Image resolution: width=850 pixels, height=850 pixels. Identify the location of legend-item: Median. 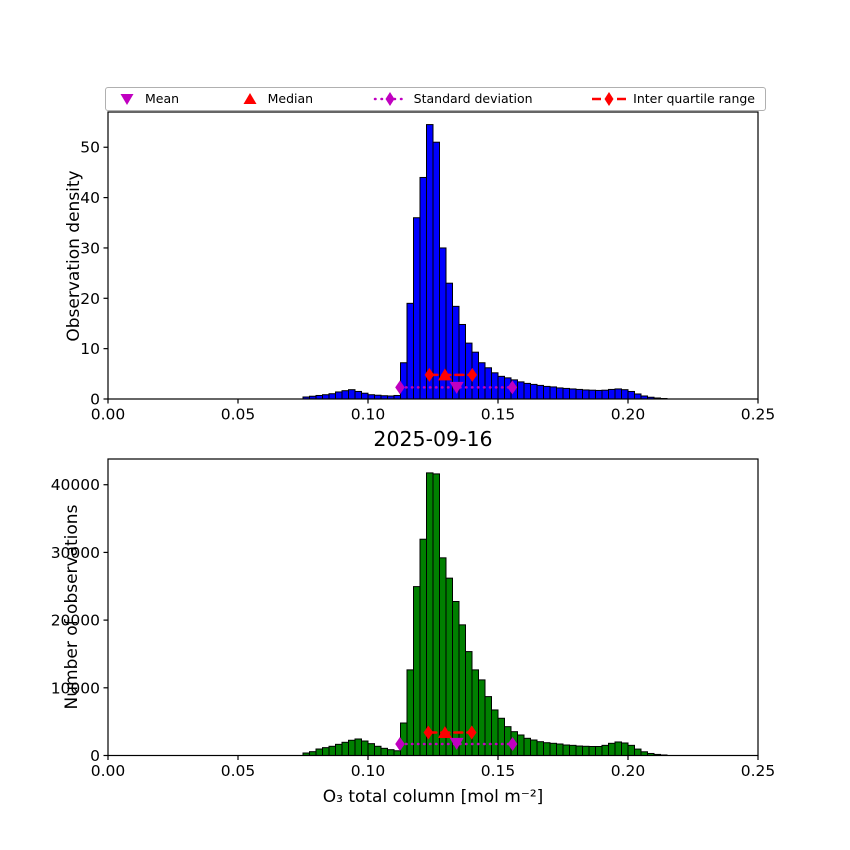
(276, 99).